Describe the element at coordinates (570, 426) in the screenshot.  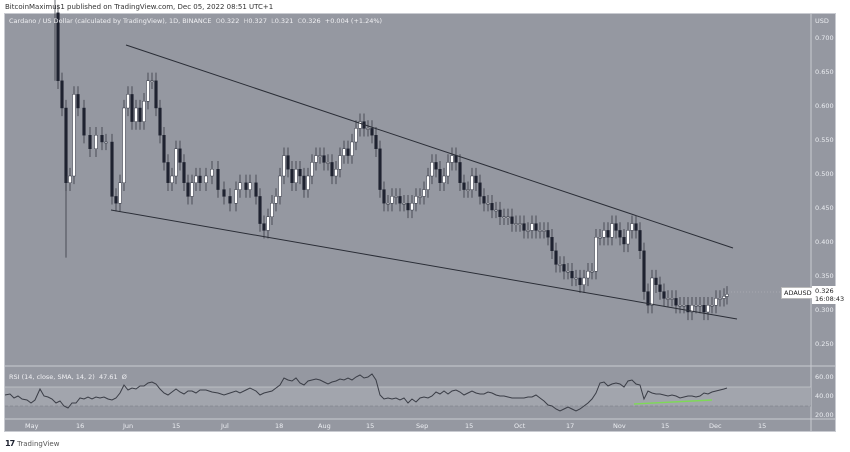
I see `svg-text: 17` at that location.